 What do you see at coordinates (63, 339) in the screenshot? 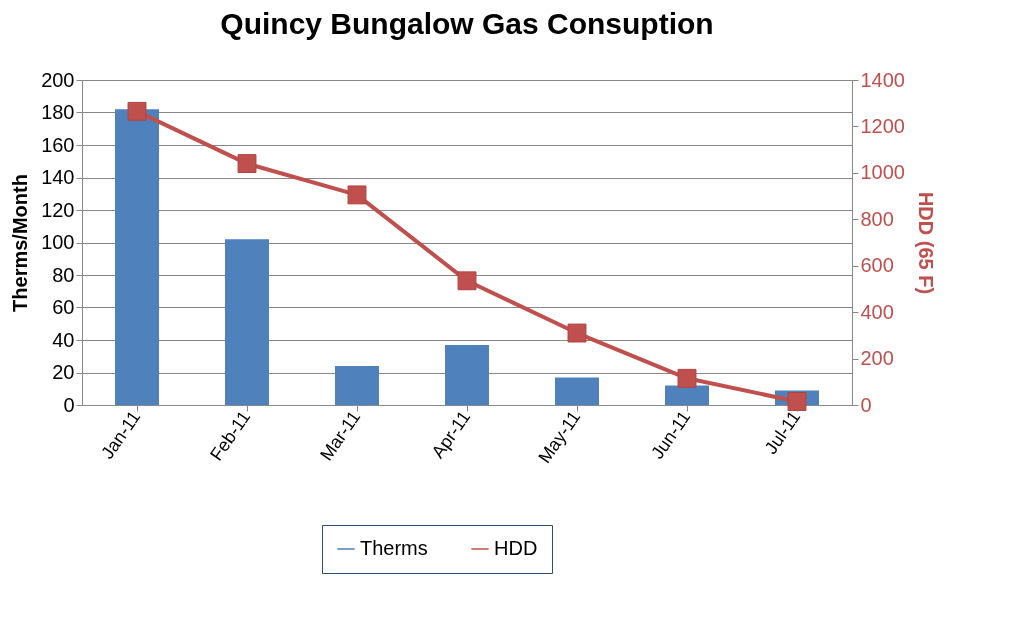
I see `y-tick-label: 40` at bounding box center [63, 339].